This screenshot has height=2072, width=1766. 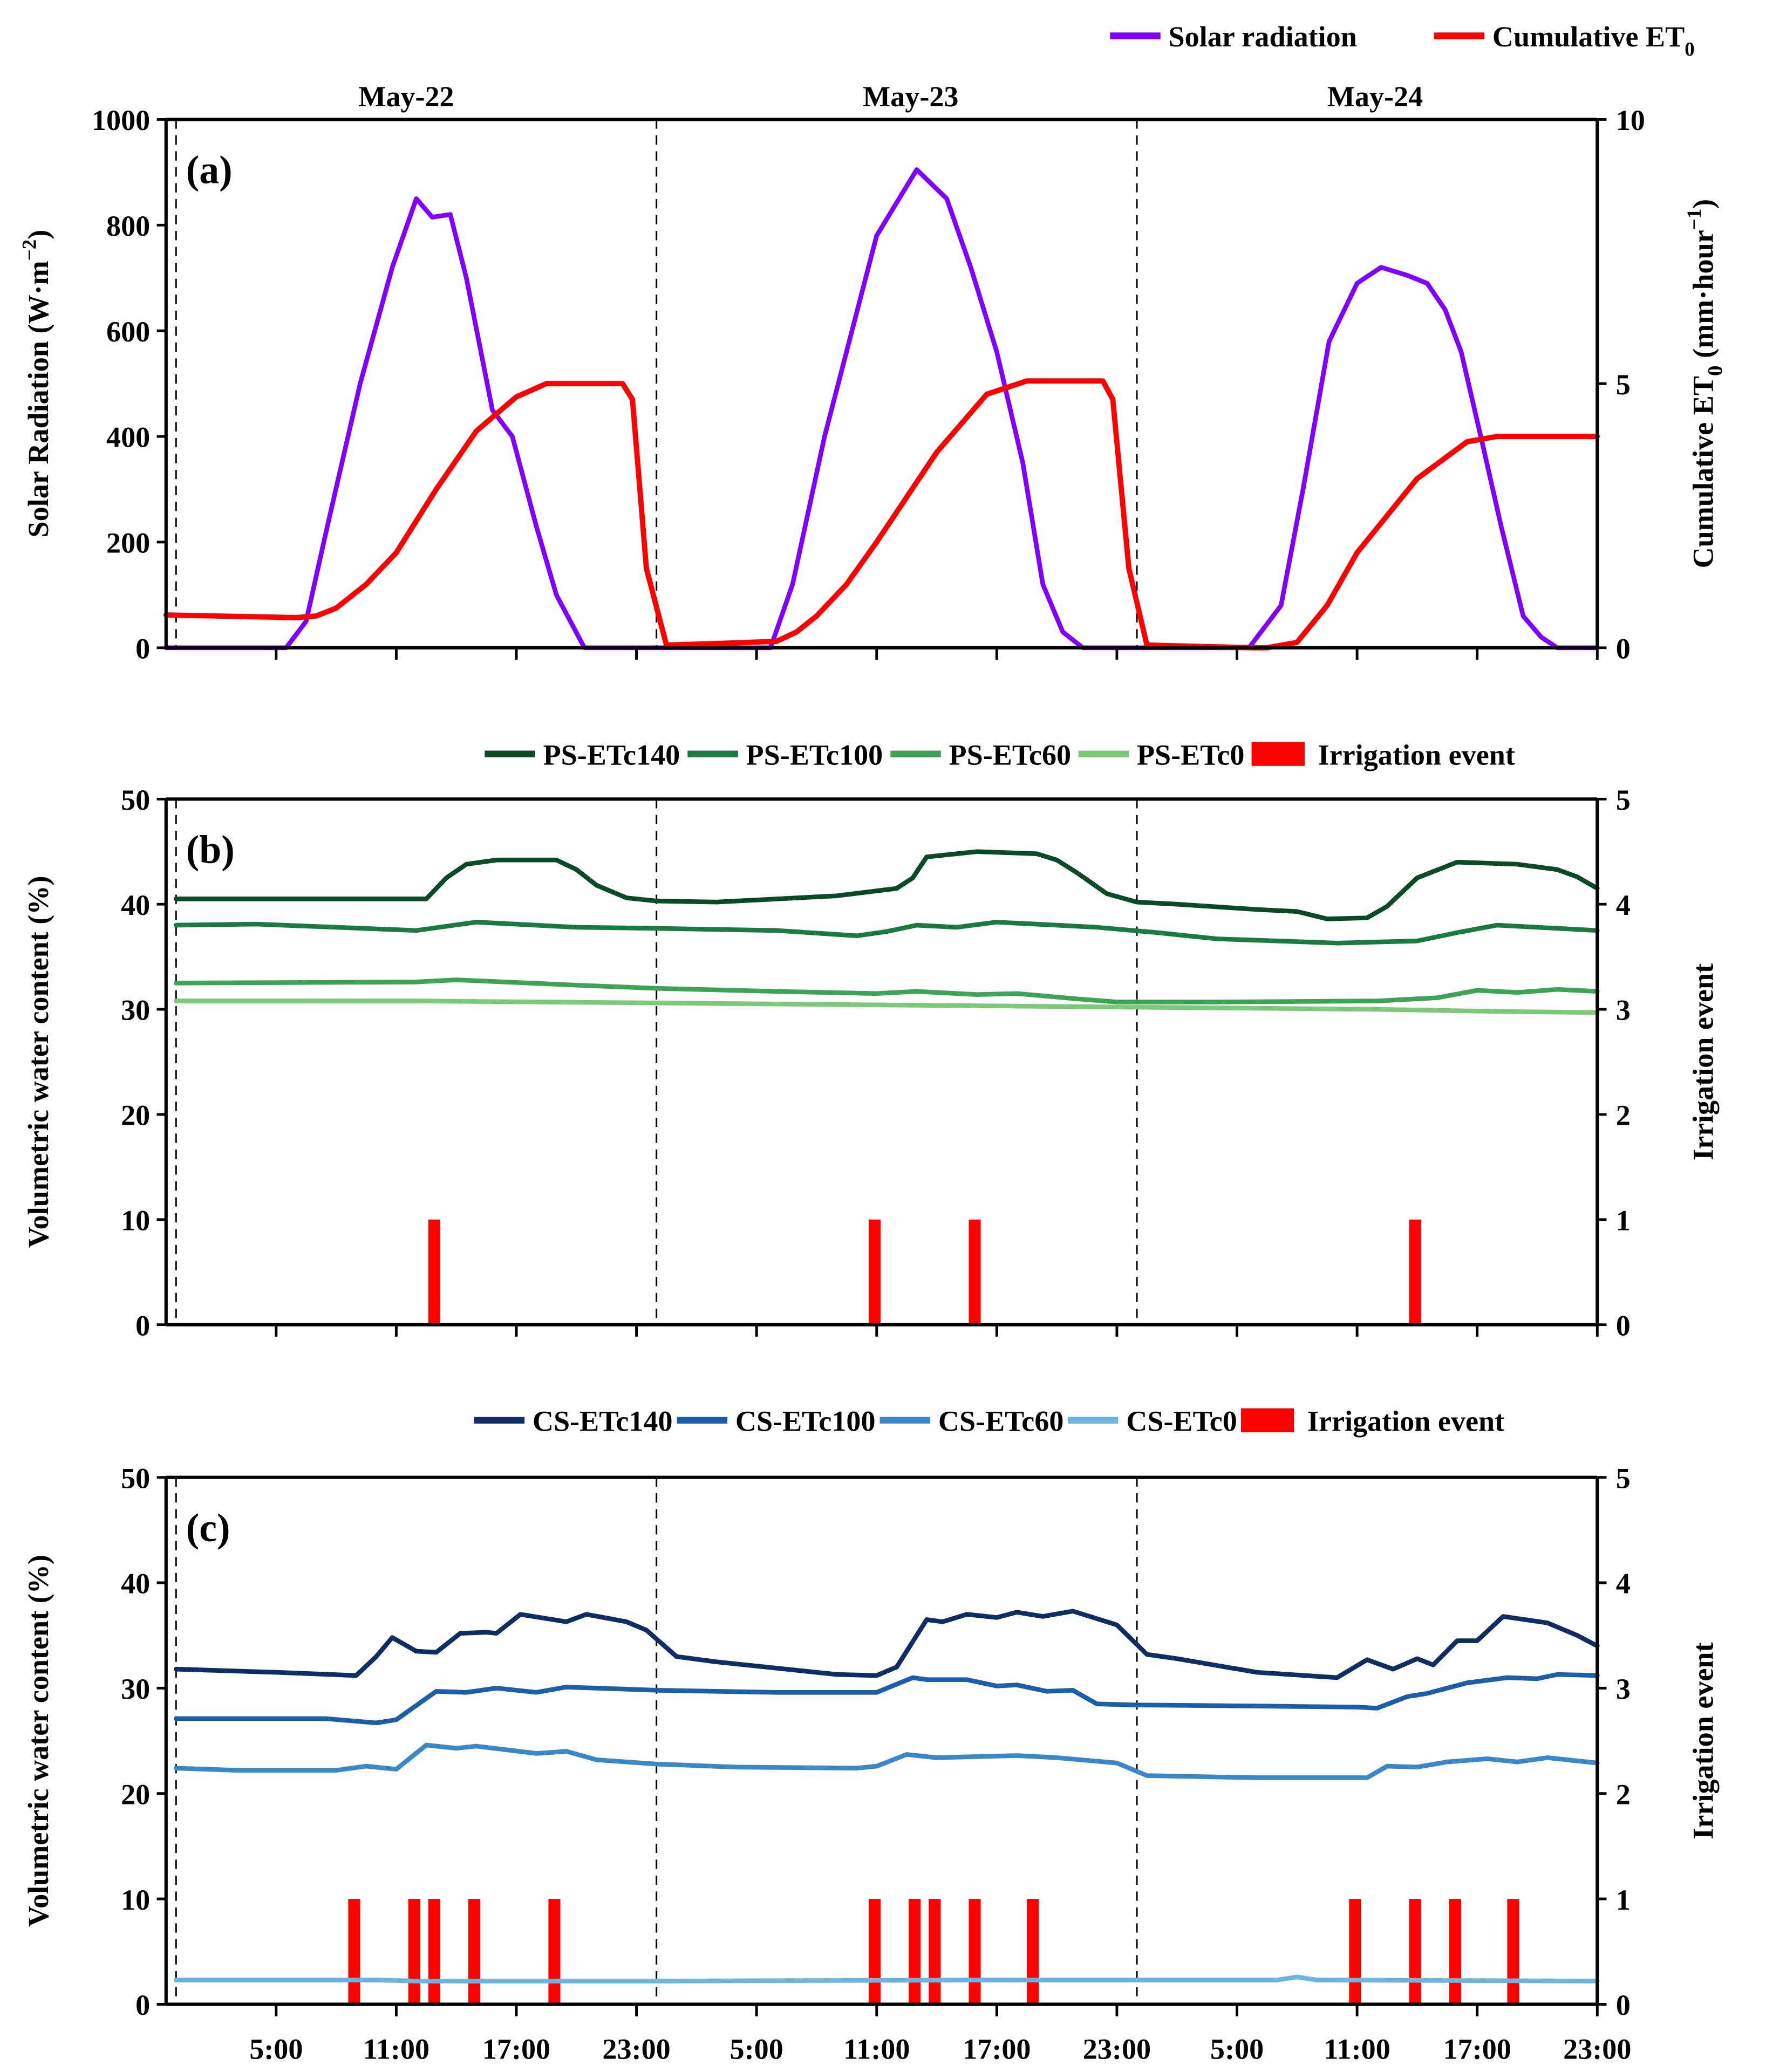 What do you see at coordinates (887, 1699) in the screenshot?
I see `series-line-cs-etc100` at bounding box center [887, 1699].